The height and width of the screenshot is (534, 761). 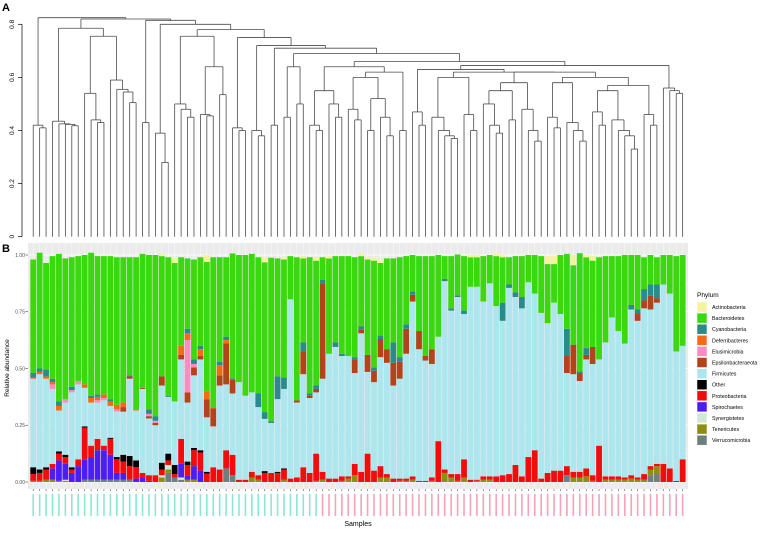 I want to click on legend-item: Other, so click(x=710, y=384).